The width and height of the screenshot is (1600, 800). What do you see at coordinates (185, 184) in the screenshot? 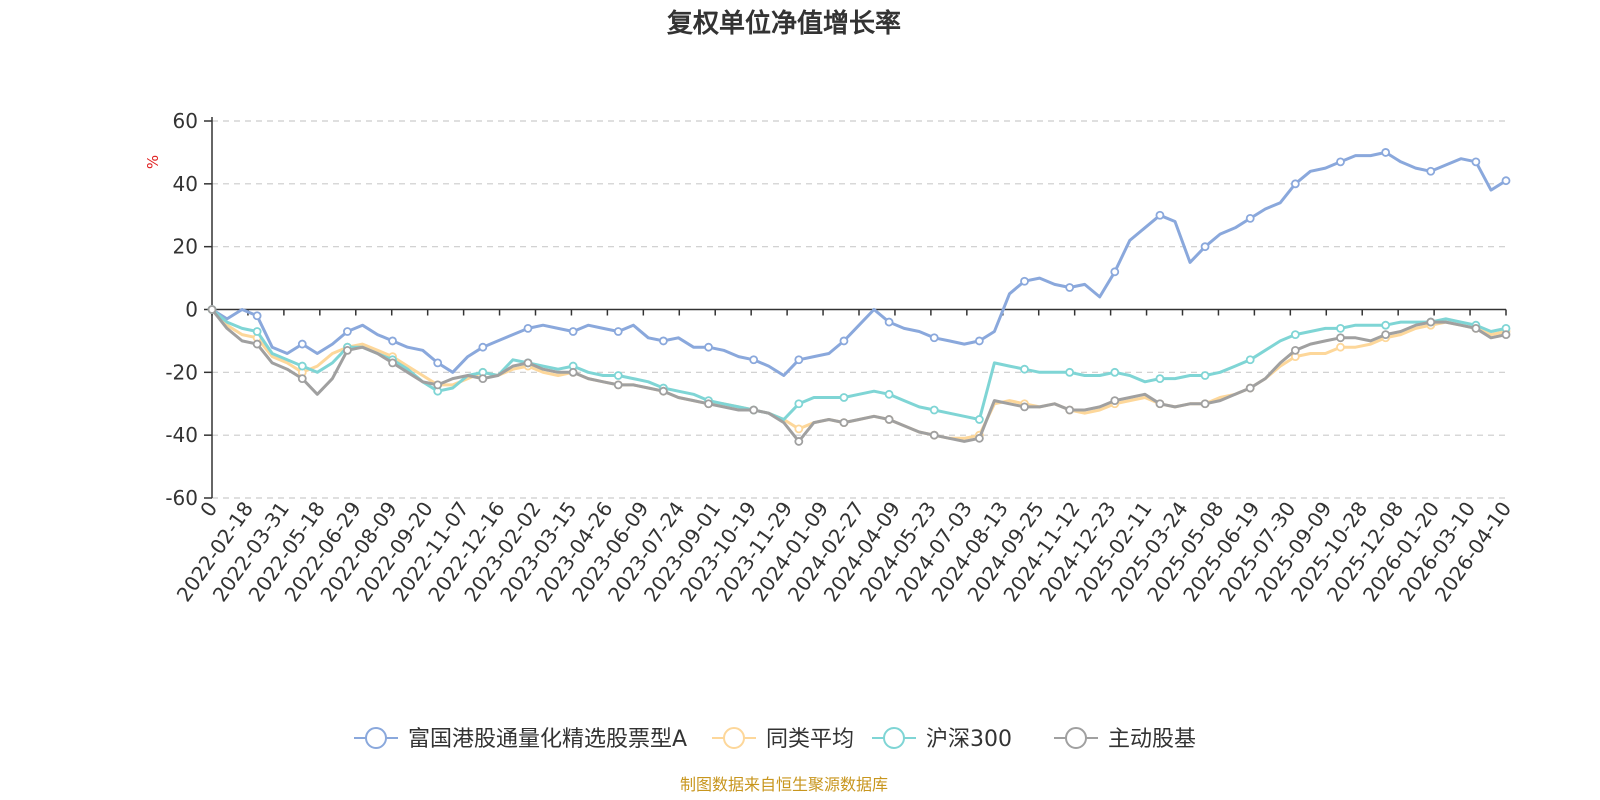
I see `y-tick-label: 40` at bounding box center [185, 184].